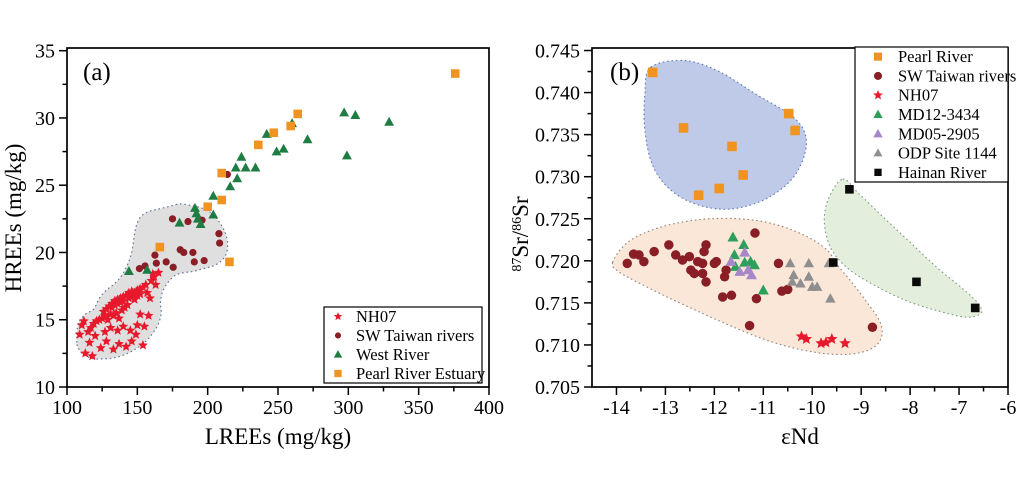  I want to click on series-pearl-river, so click(723, 134).